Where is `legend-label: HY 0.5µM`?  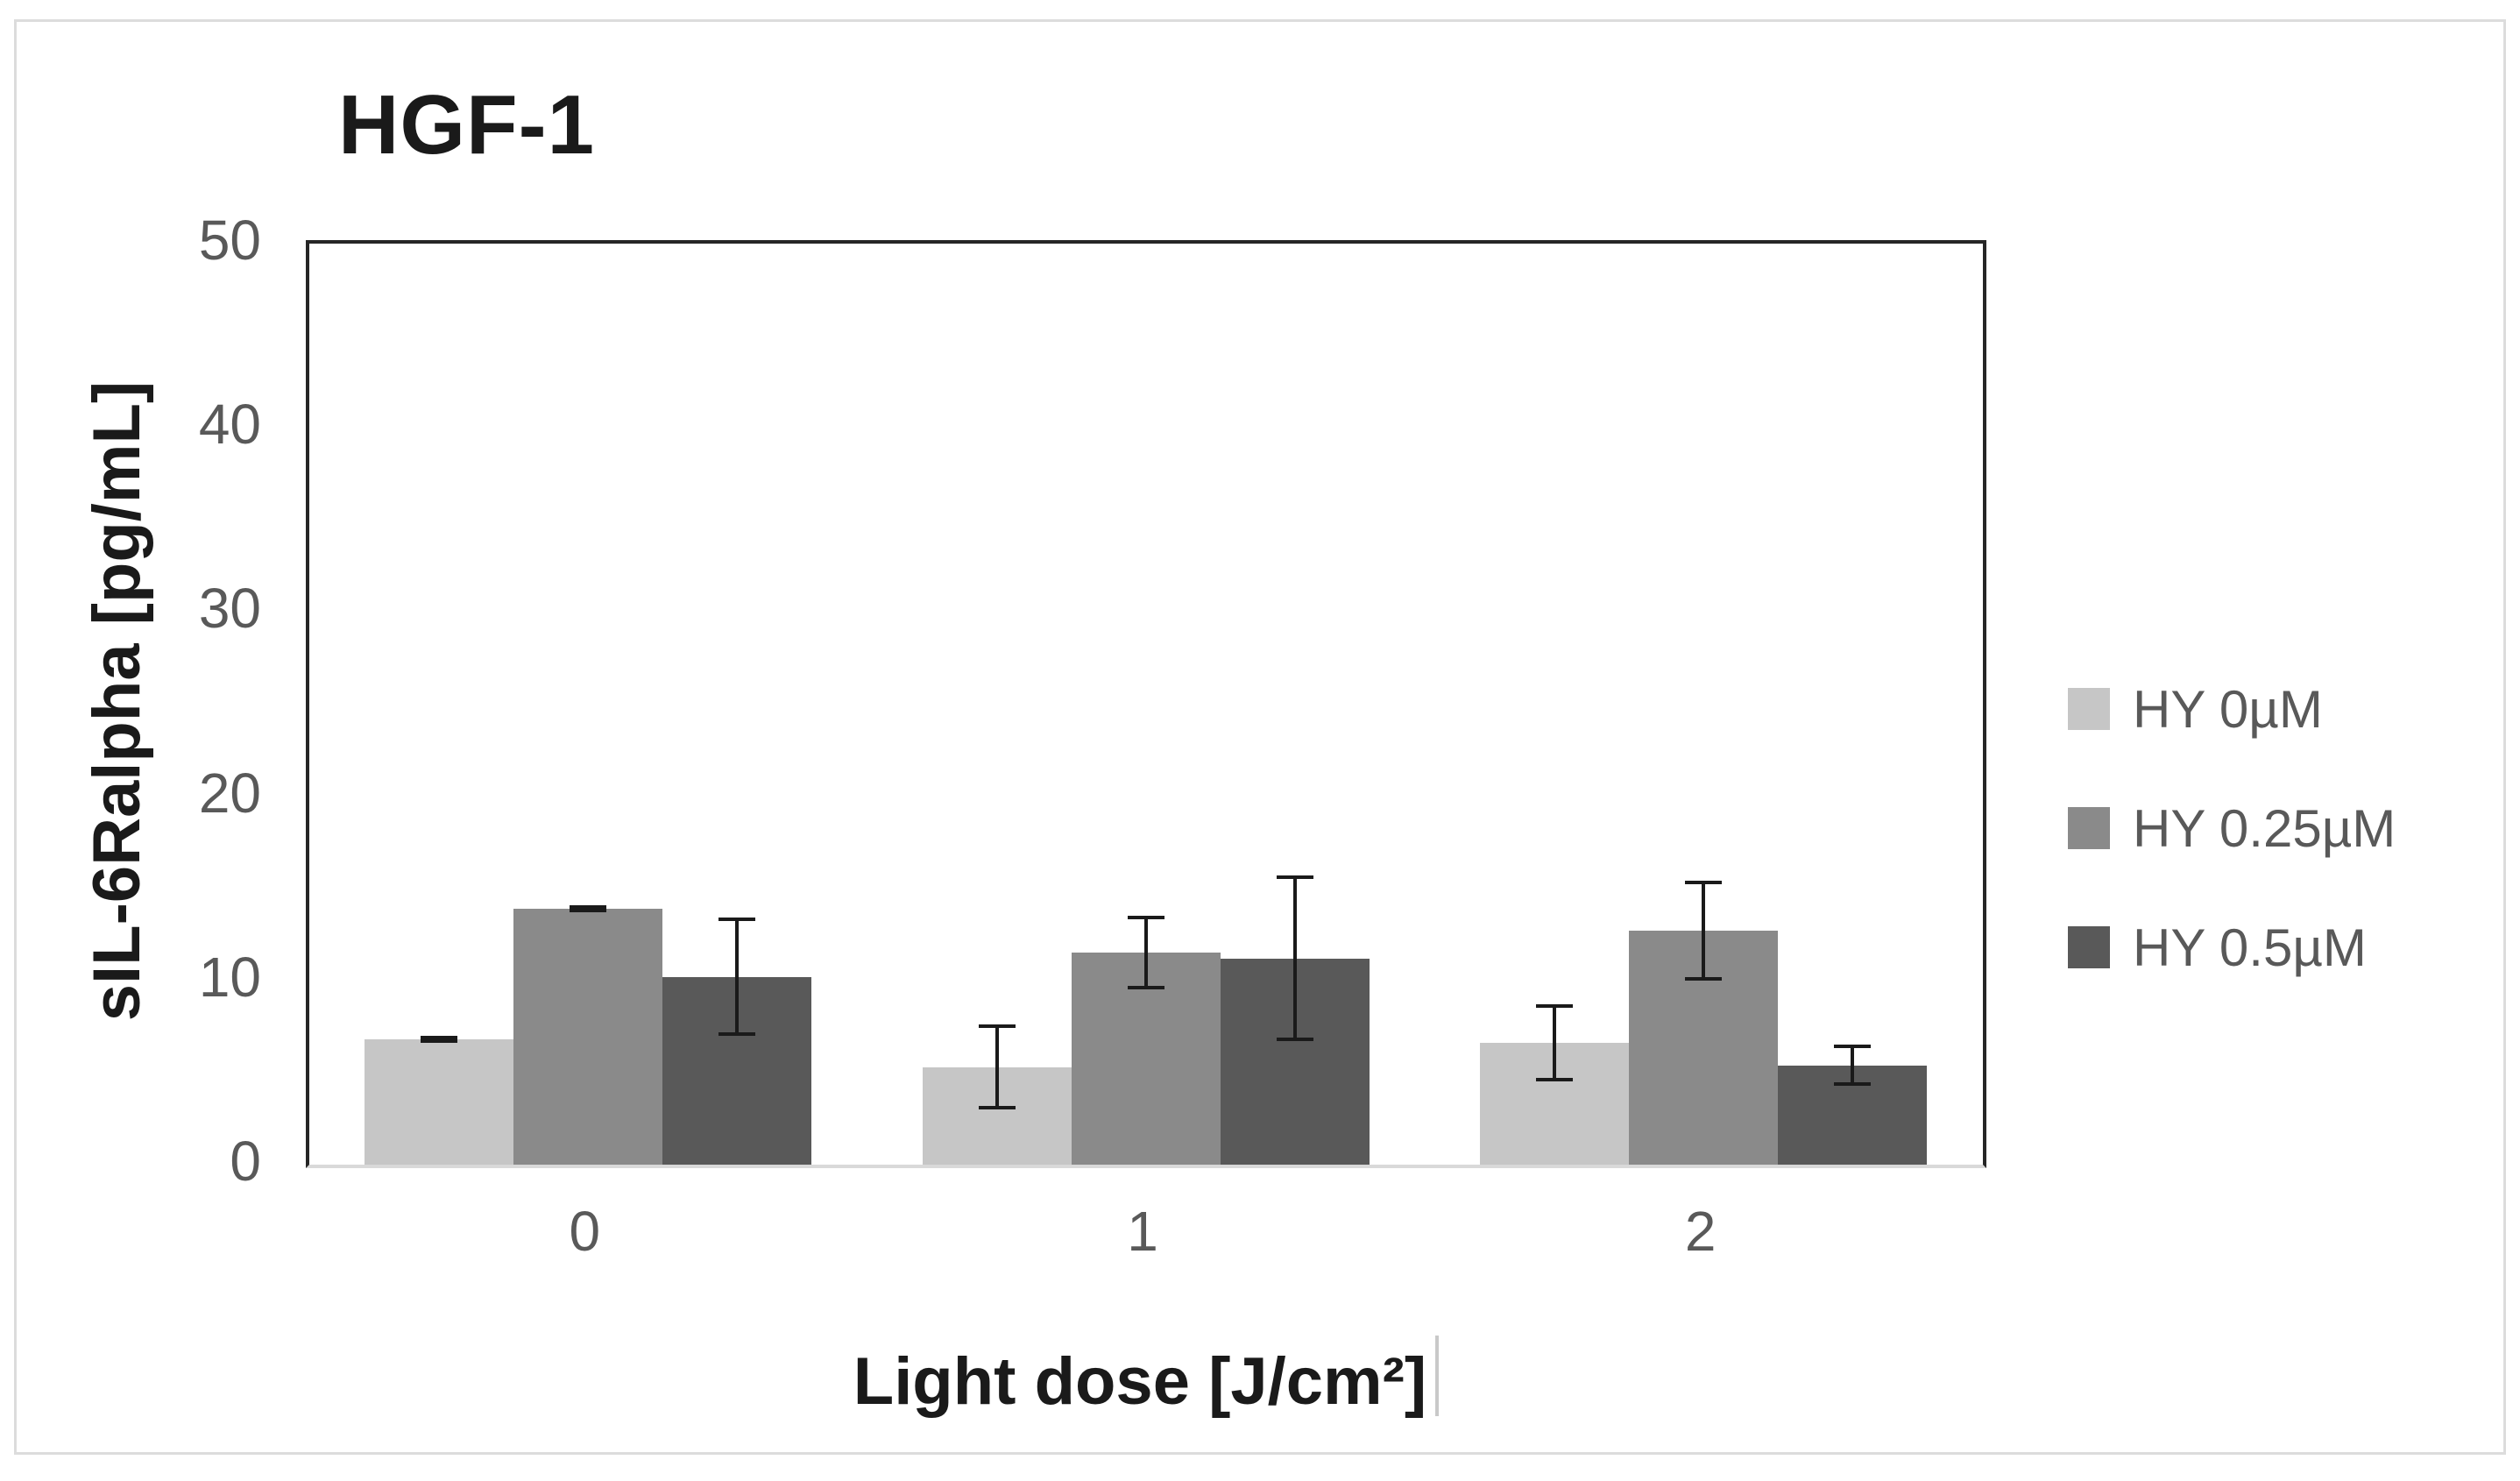
legend-label: HY 0.5µM is located at coordinates (2250, 947).